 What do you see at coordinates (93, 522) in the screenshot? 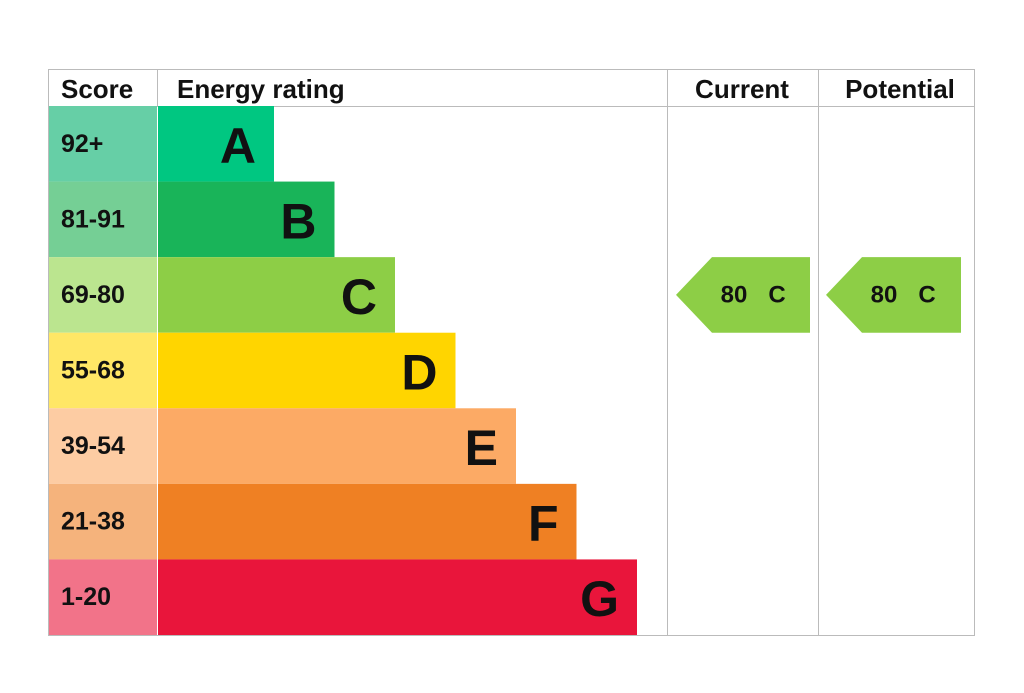
I see `score-range: 21-38` at bounding box center [93, 522].